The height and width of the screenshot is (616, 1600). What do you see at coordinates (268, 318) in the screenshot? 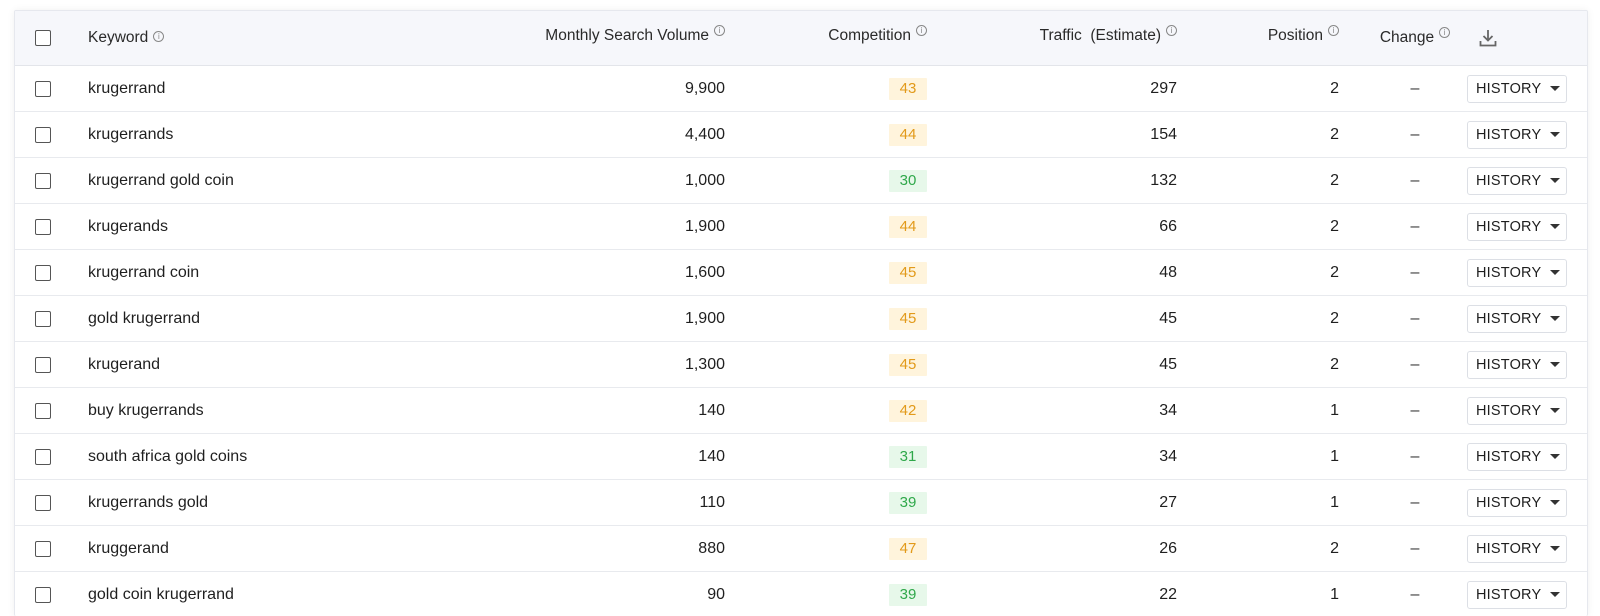
I see `keyword-cell: gold krugerrand` at bounding box center [268, 318].